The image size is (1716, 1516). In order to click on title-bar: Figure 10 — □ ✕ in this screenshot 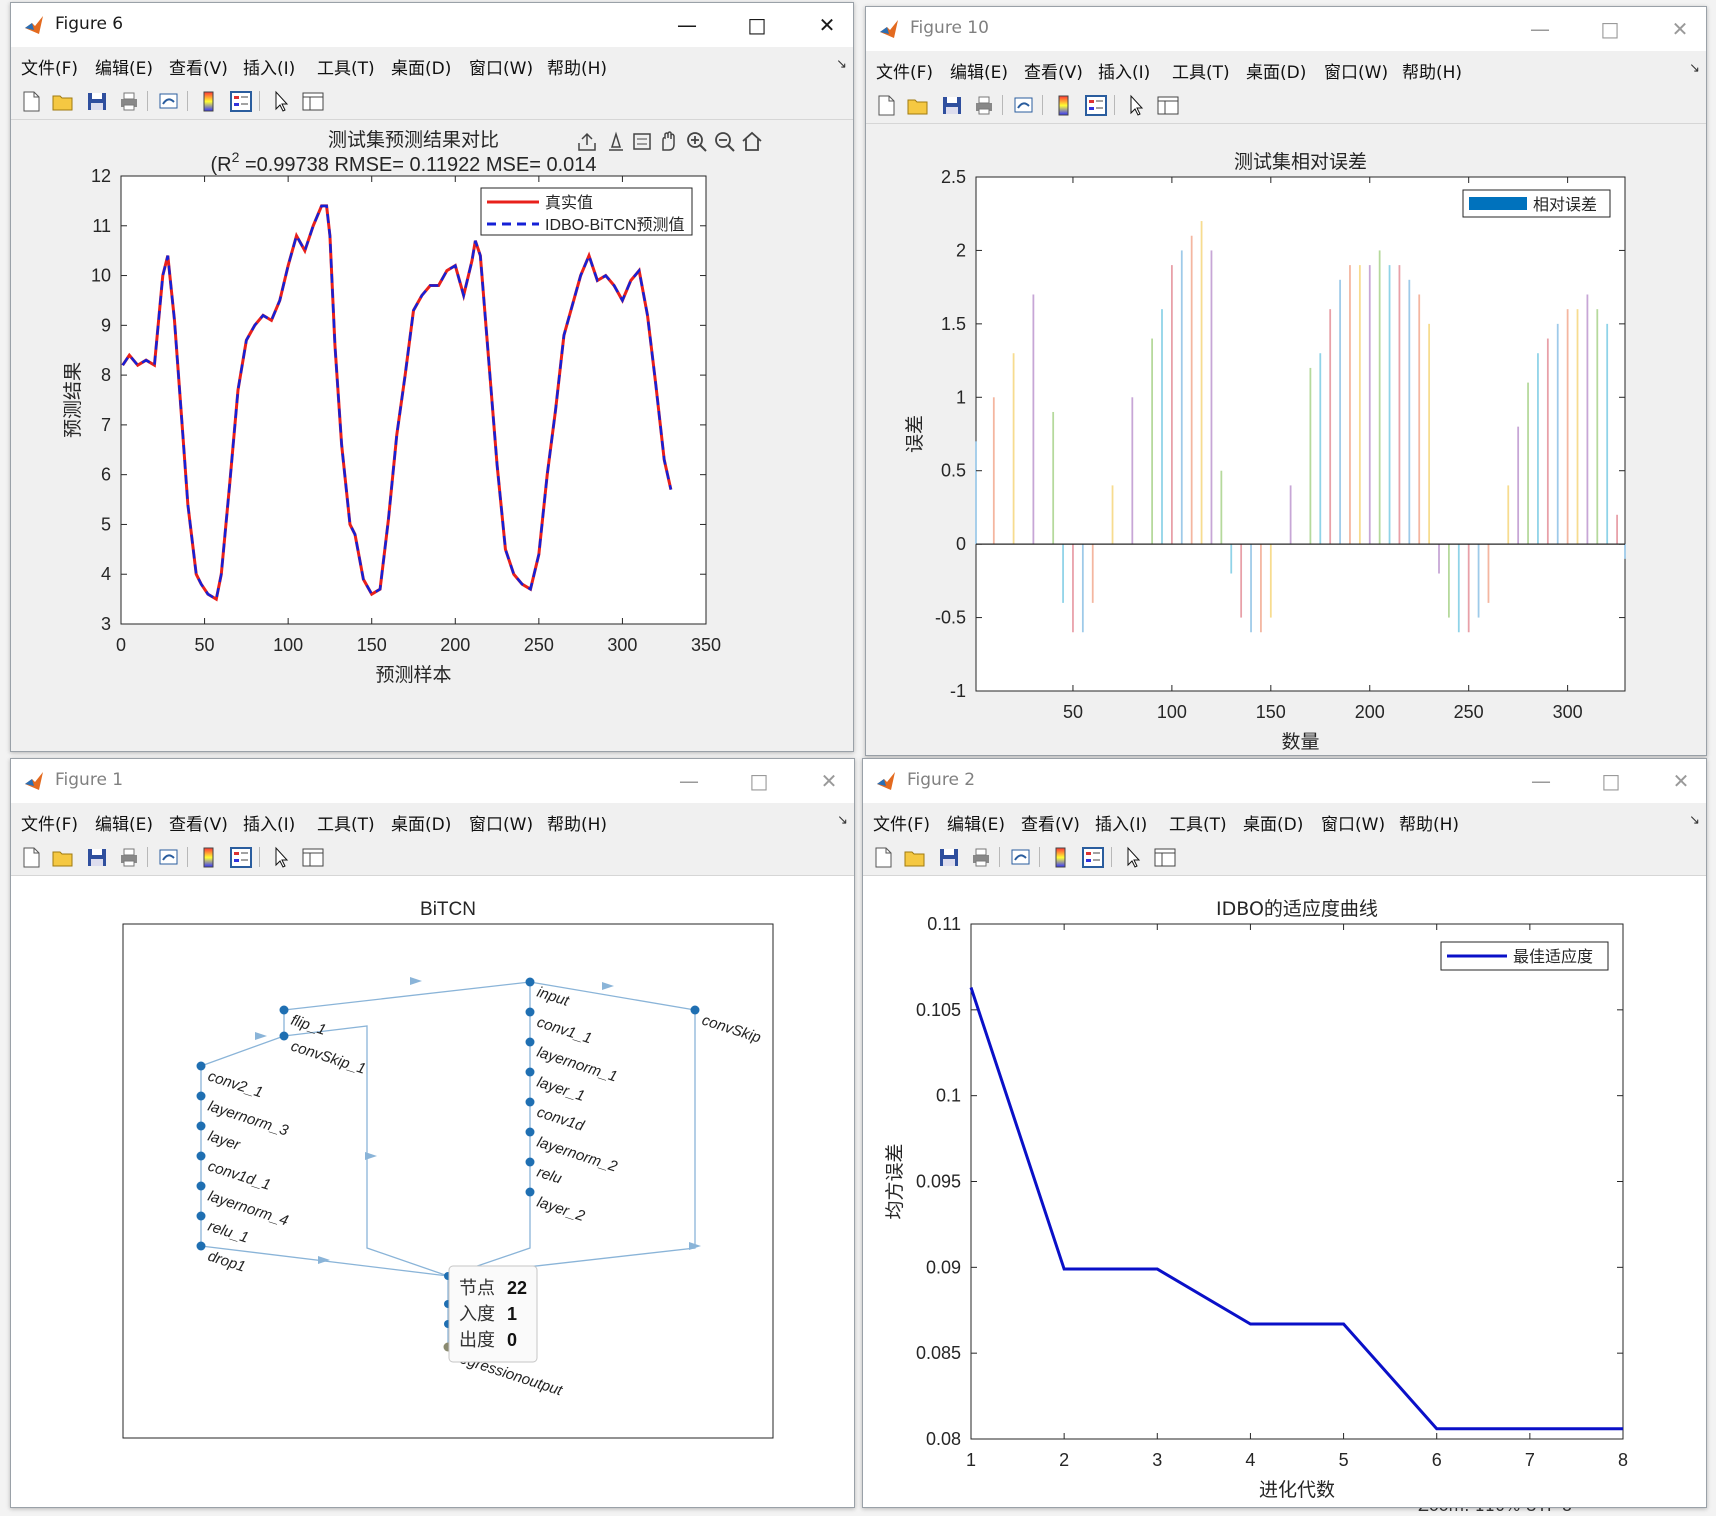, I will do `click(1286, 29)`.